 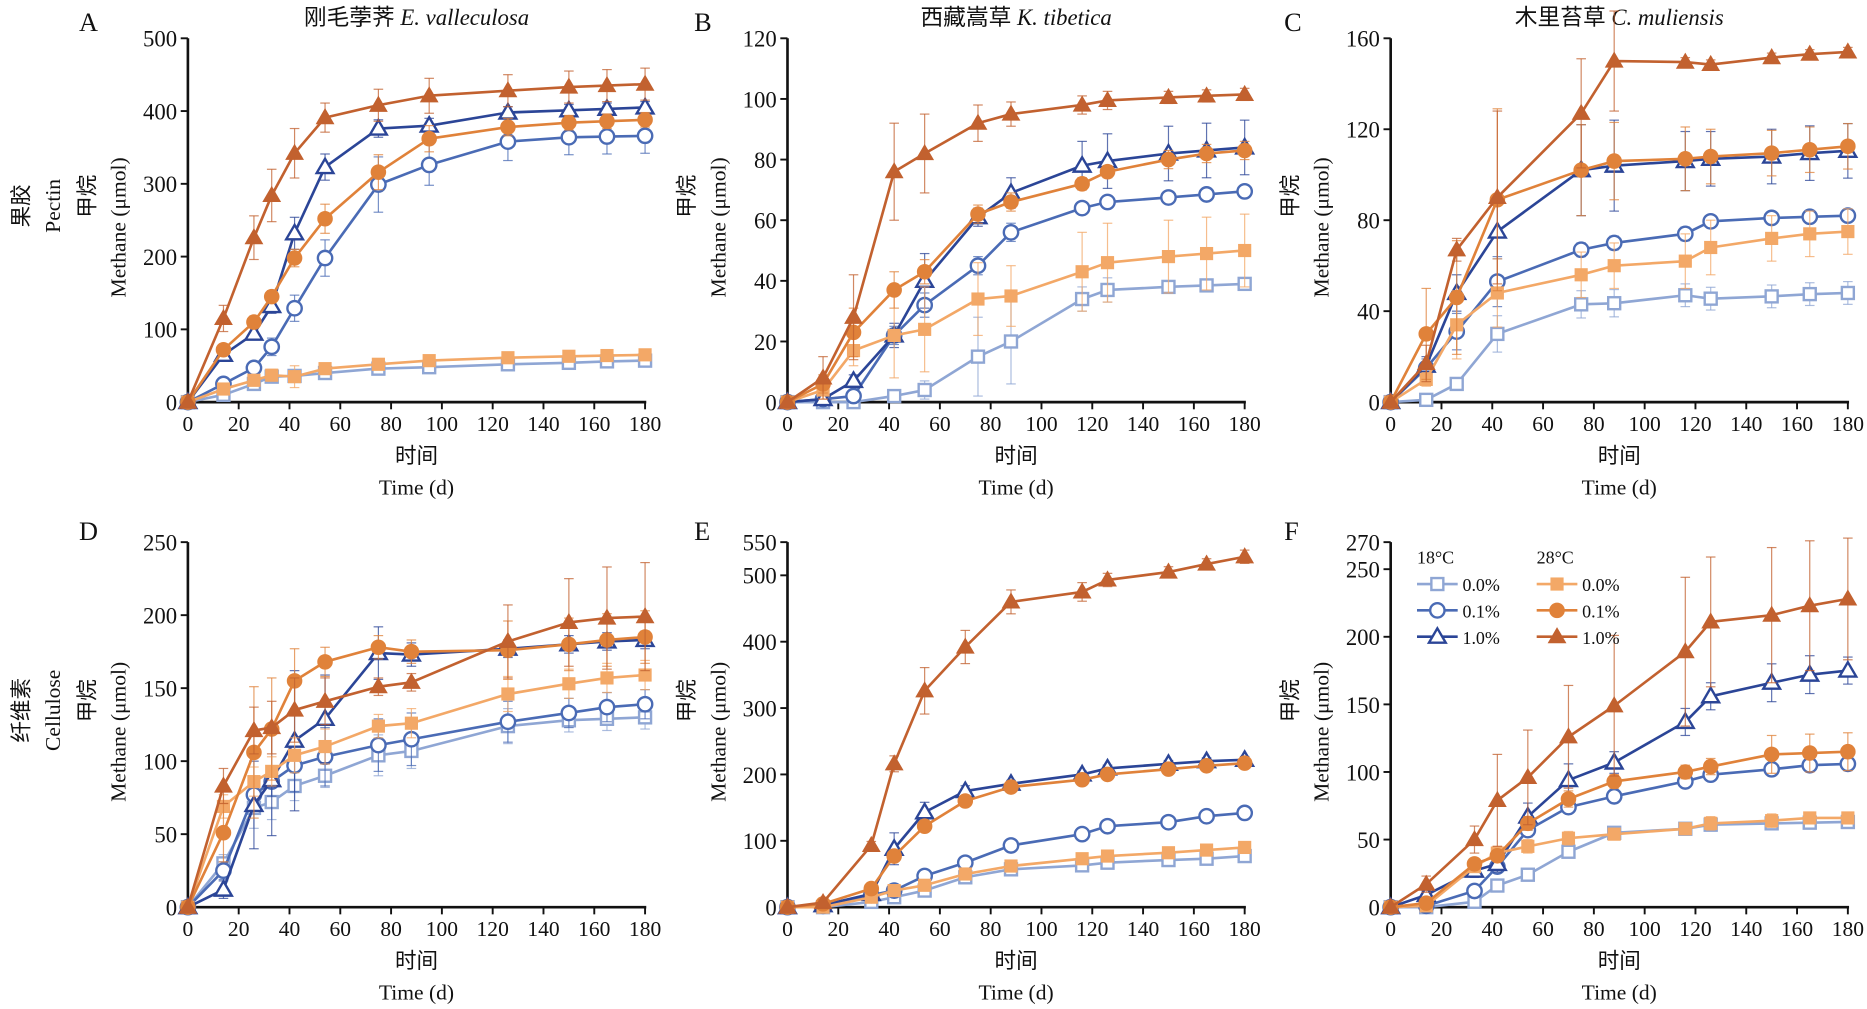 What do you see at coordinates (760, 642) in the screenshot?
I see `y-tick-label: 400` at bounding box center [760, 642].